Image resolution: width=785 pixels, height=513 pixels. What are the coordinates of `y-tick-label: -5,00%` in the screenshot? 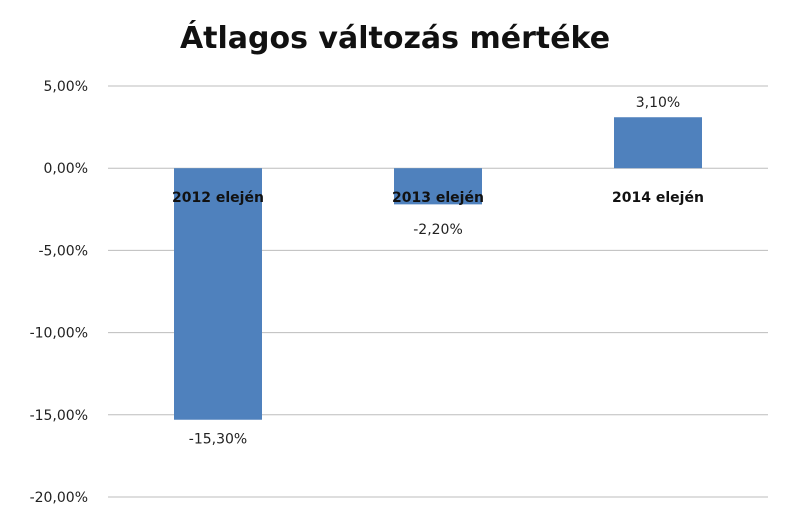 It's located at (63, 251).